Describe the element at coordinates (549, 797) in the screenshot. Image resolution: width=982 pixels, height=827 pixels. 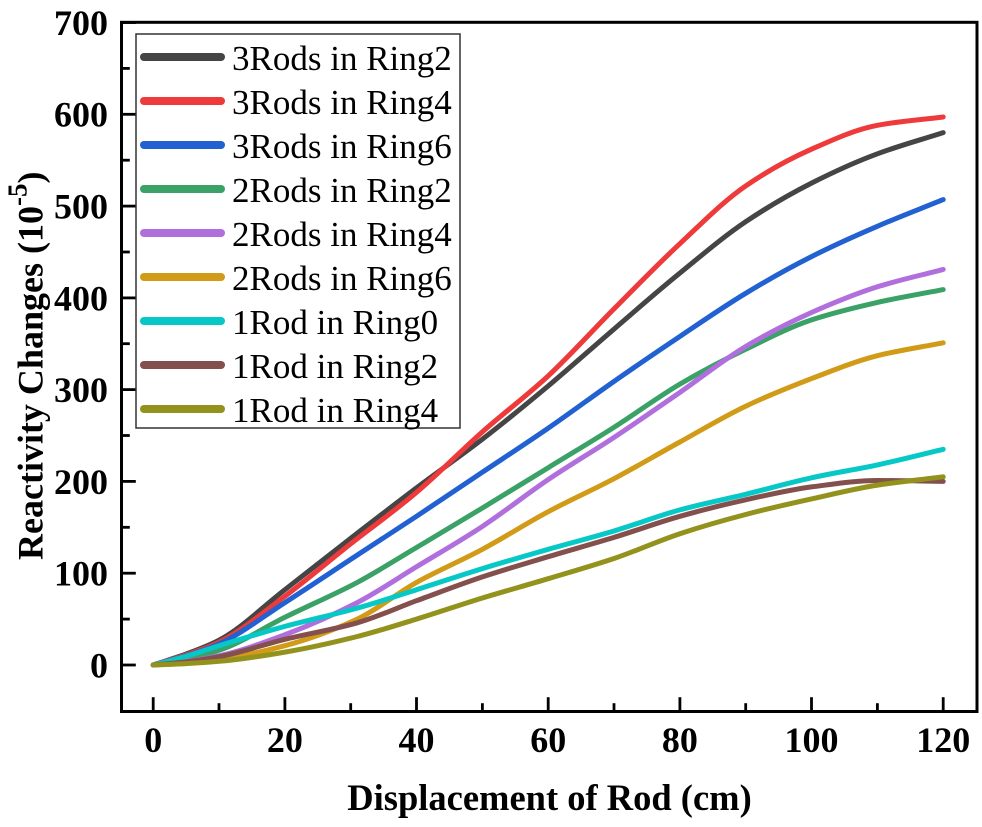
I see `svg-text: Displacement of Rod (cm)` at that location.